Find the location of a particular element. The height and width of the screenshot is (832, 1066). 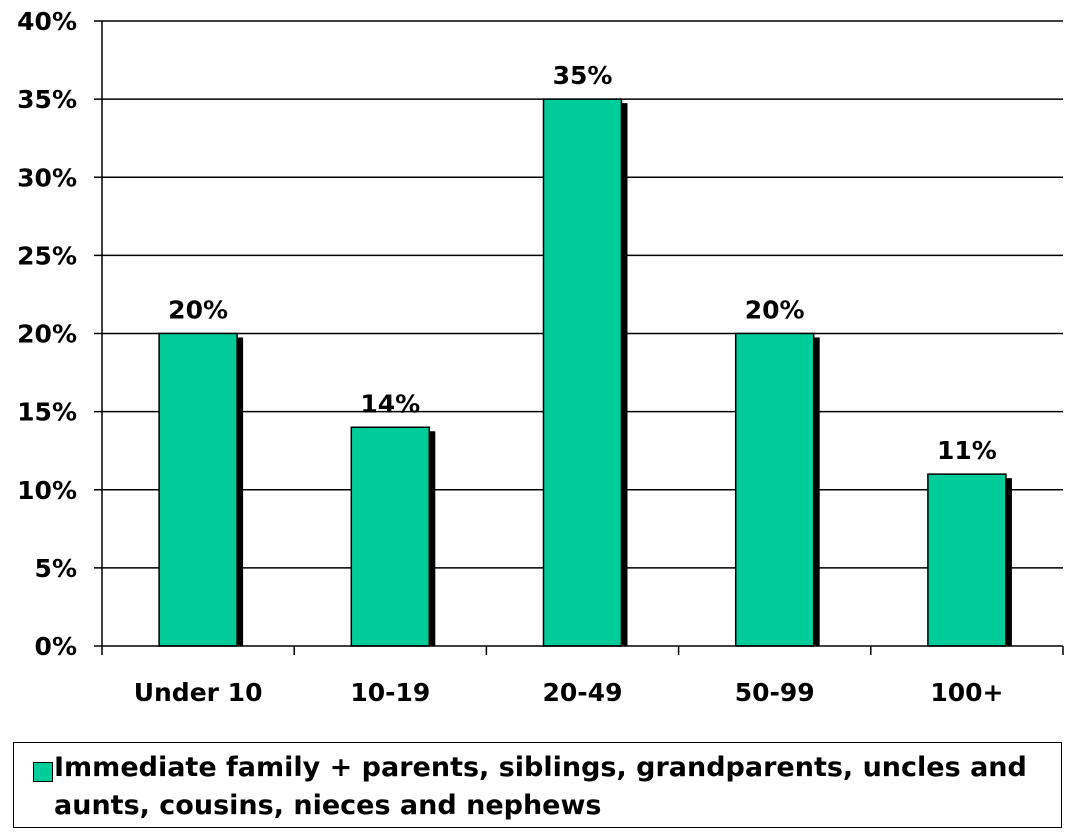

y-tick-label: 0% is located at coordinates (56, 646).